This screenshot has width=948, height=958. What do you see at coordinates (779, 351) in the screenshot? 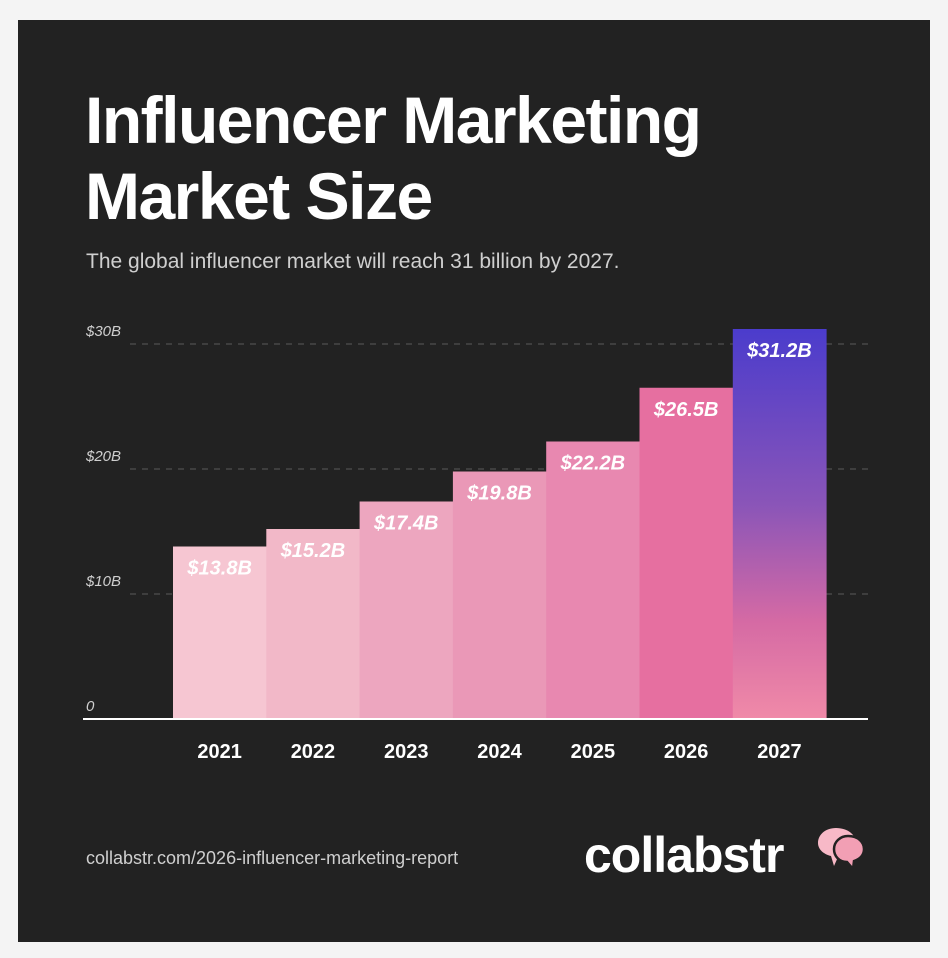
I see `data-label-2027: $31.2B` at bounding box center [779, 351].